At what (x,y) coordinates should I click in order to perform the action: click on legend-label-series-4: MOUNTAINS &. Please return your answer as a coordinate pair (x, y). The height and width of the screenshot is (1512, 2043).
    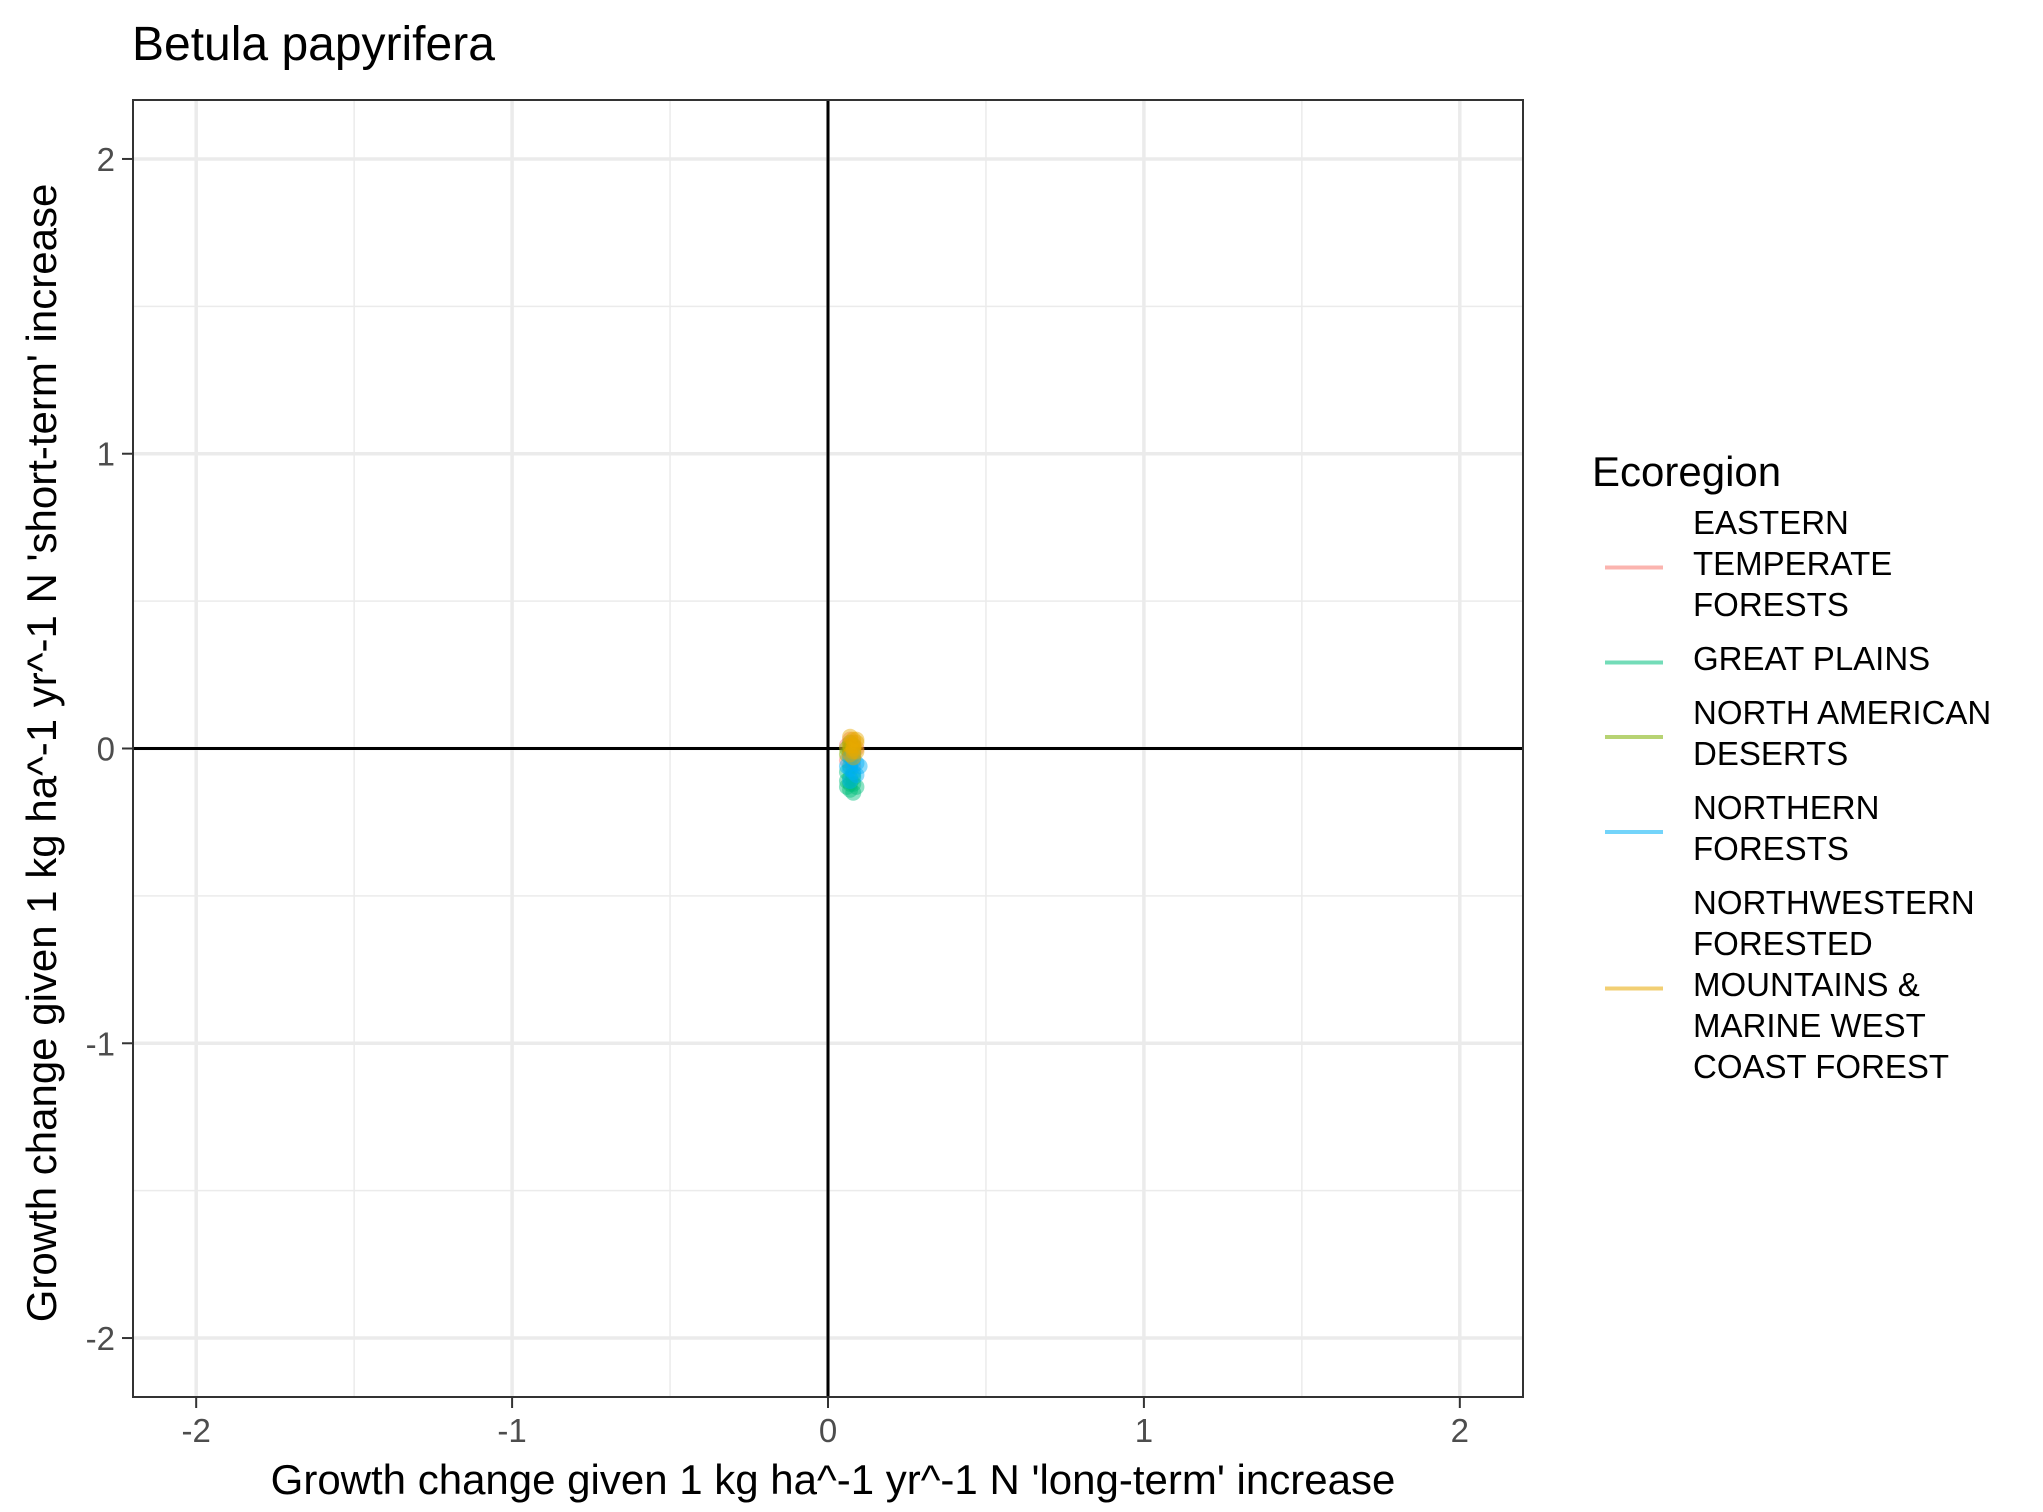
    Looking at the image, I should click on (1806, 984).